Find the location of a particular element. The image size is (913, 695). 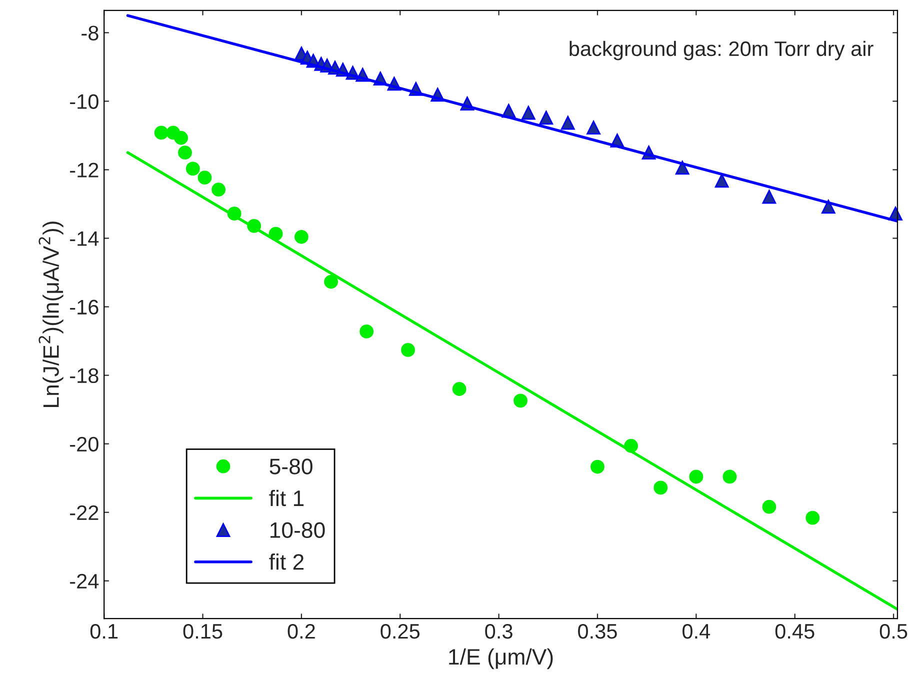

x-tick-label: 0.15 is located at coordinates (202, 631).